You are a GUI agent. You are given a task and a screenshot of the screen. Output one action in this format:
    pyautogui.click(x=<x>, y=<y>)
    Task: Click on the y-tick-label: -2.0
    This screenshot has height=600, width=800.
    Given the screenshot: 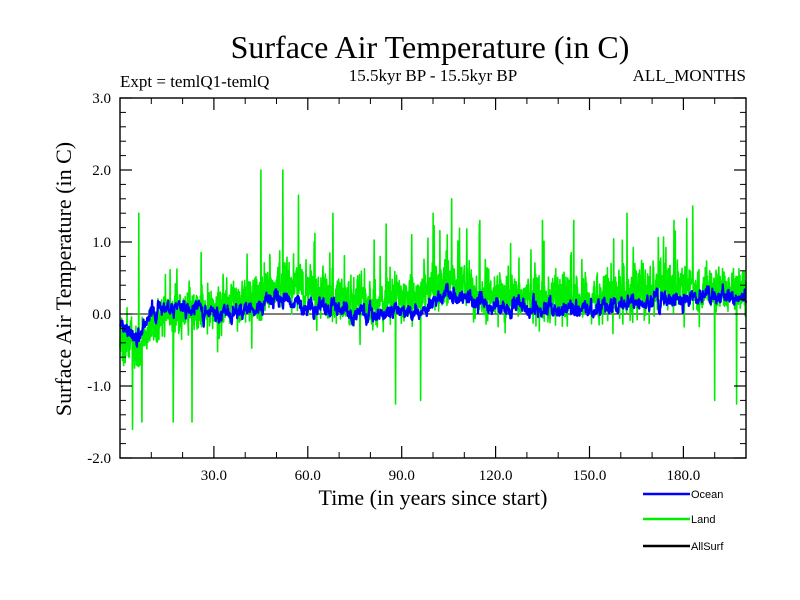 What is the action you would take?
    pyautogui.click(x=99, y=459)
    